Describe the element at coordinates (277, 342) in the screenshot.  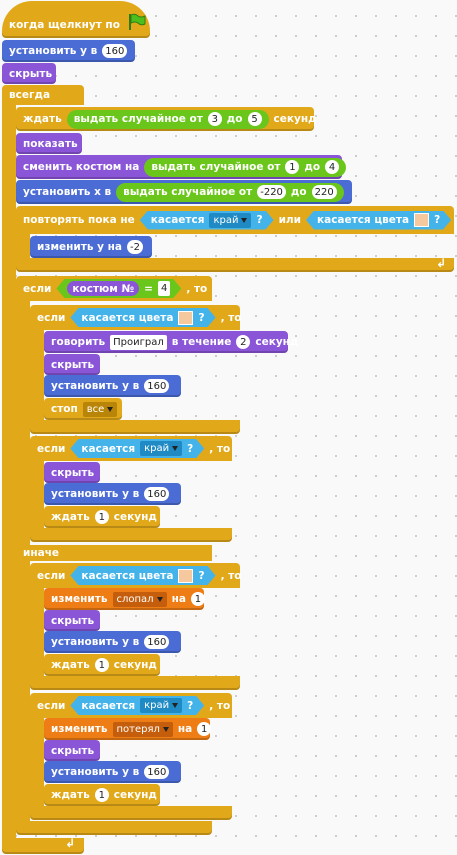
I see `seconds-label: секунд` at that location.